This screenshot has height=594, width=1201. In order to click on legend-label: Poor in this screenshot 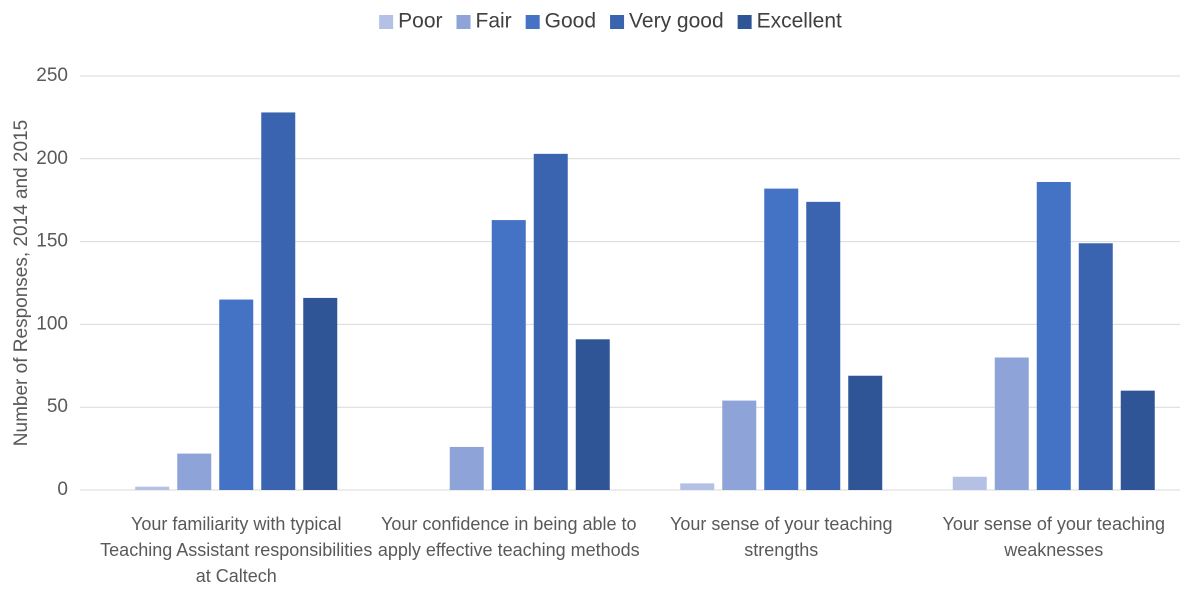, I will do `click(420, 21)`.